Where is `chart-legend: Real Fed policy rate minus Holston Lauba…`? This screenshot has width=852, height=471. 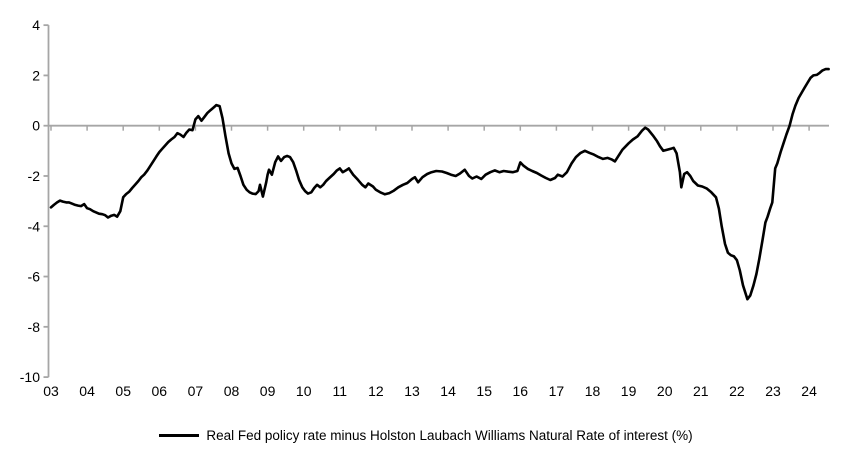 chart-legend: Real Fed policy rate minus Holston Lauba… is located at coordinates (426, 435).